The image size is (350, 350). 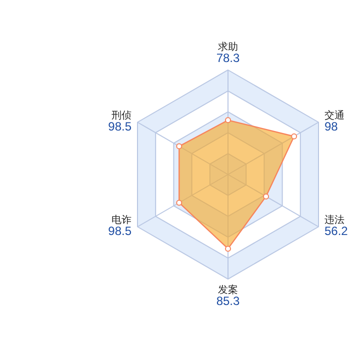 What do you see at coordinates (228, 53) in the screenshot?
I see `spoke-label: 求助 78.3` at bounding box center [228, 53].